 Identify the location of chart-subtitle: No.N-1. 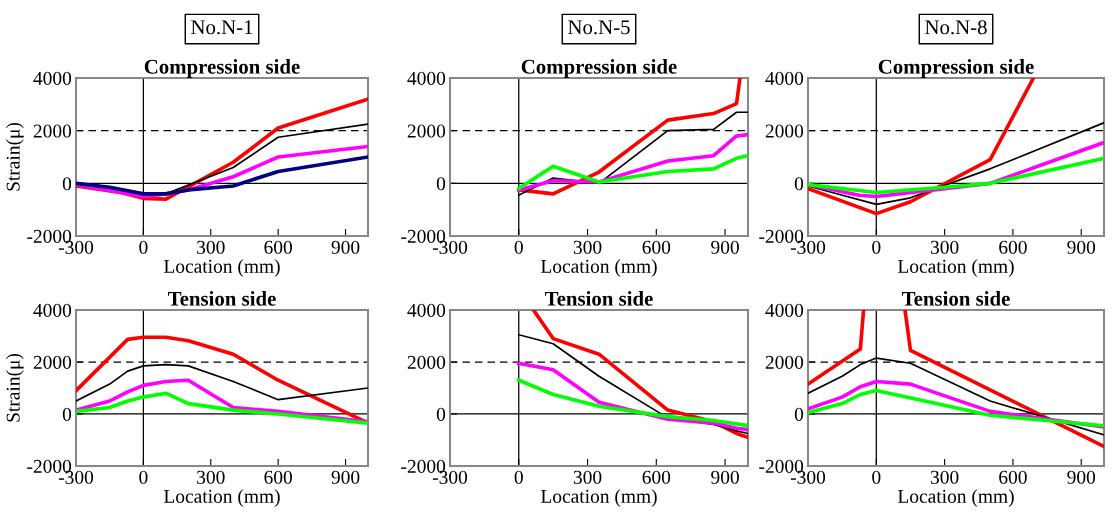
(222, 27).